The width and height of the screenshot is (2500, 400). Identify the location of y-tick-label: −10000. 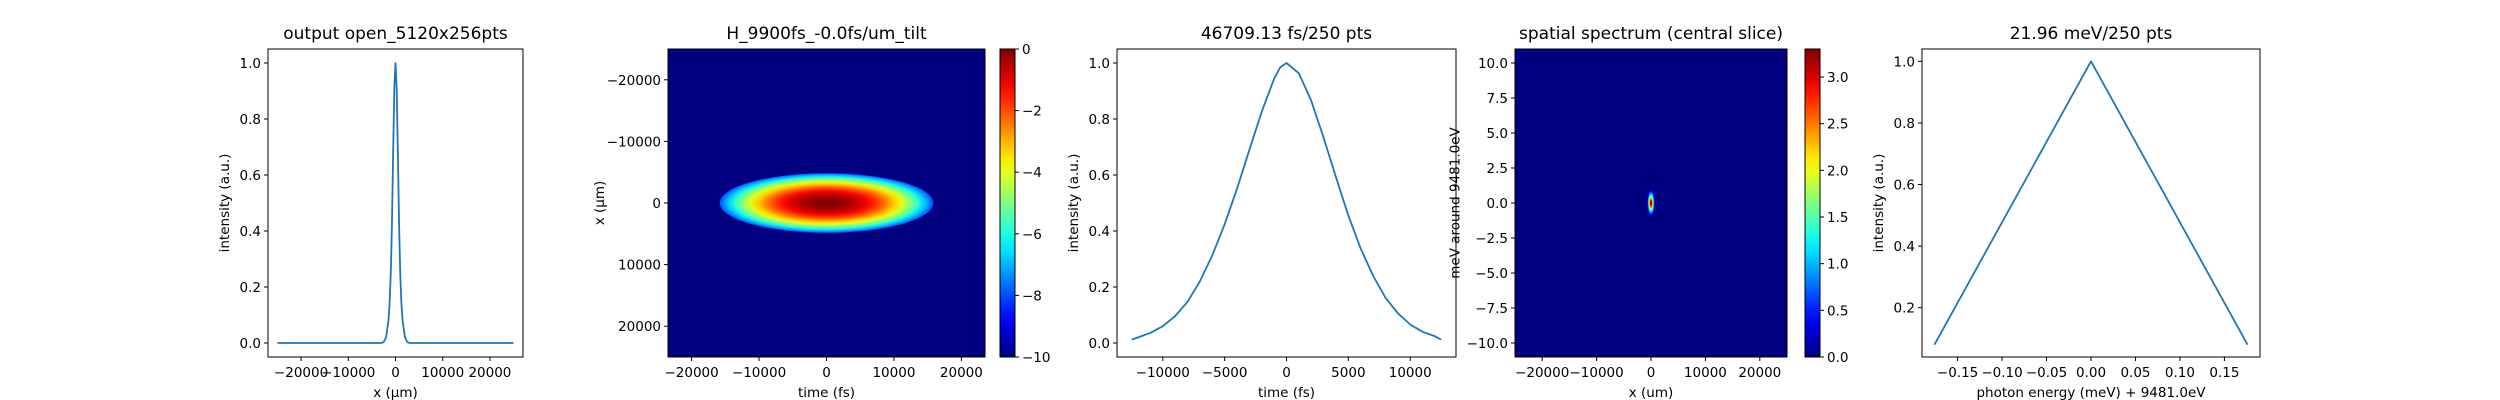
(634, 142).